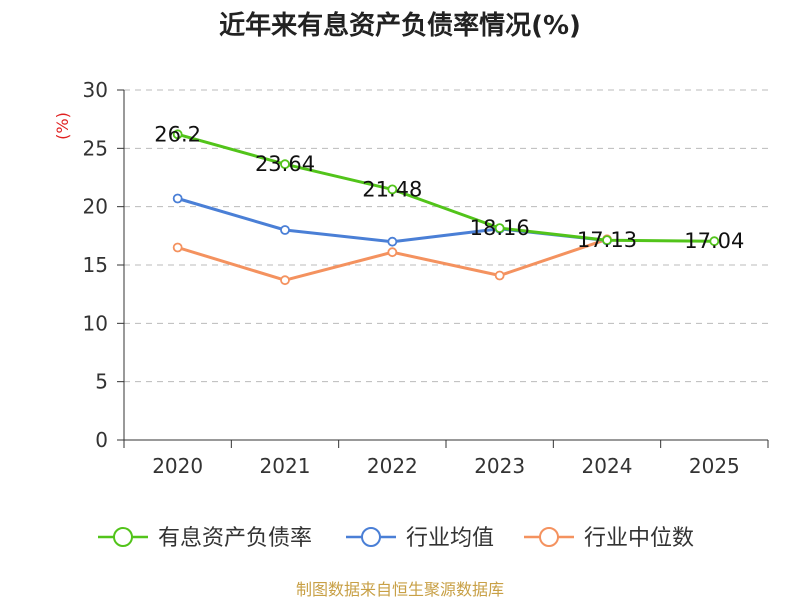  What do you see at coordinates (285, 466) in the screenshot?
I see `x-tick-label: 2021` at bounding box center [285, 466].